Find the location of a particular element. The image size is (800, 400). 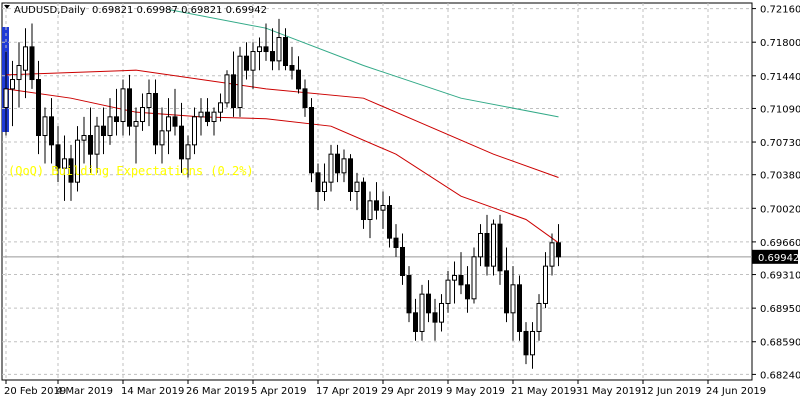

y-tick-label: 0.70380 is located at coordinates (780, 176).